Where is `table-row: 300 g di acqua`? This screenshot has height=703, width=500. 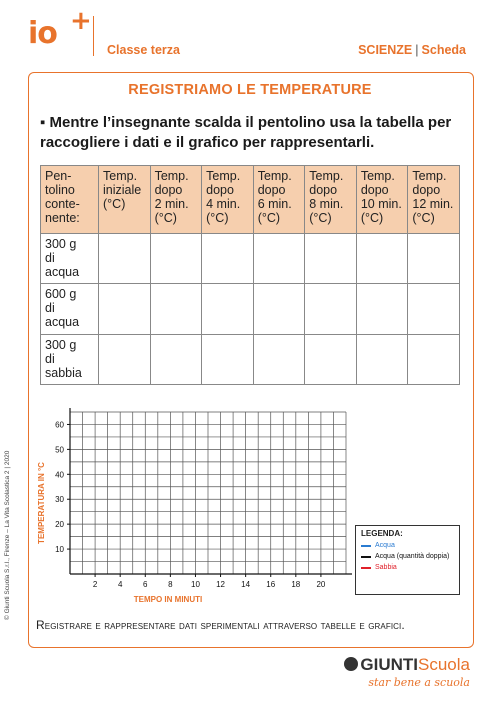 table-row: 300 g di acqua is located at coordinates (250, 258).